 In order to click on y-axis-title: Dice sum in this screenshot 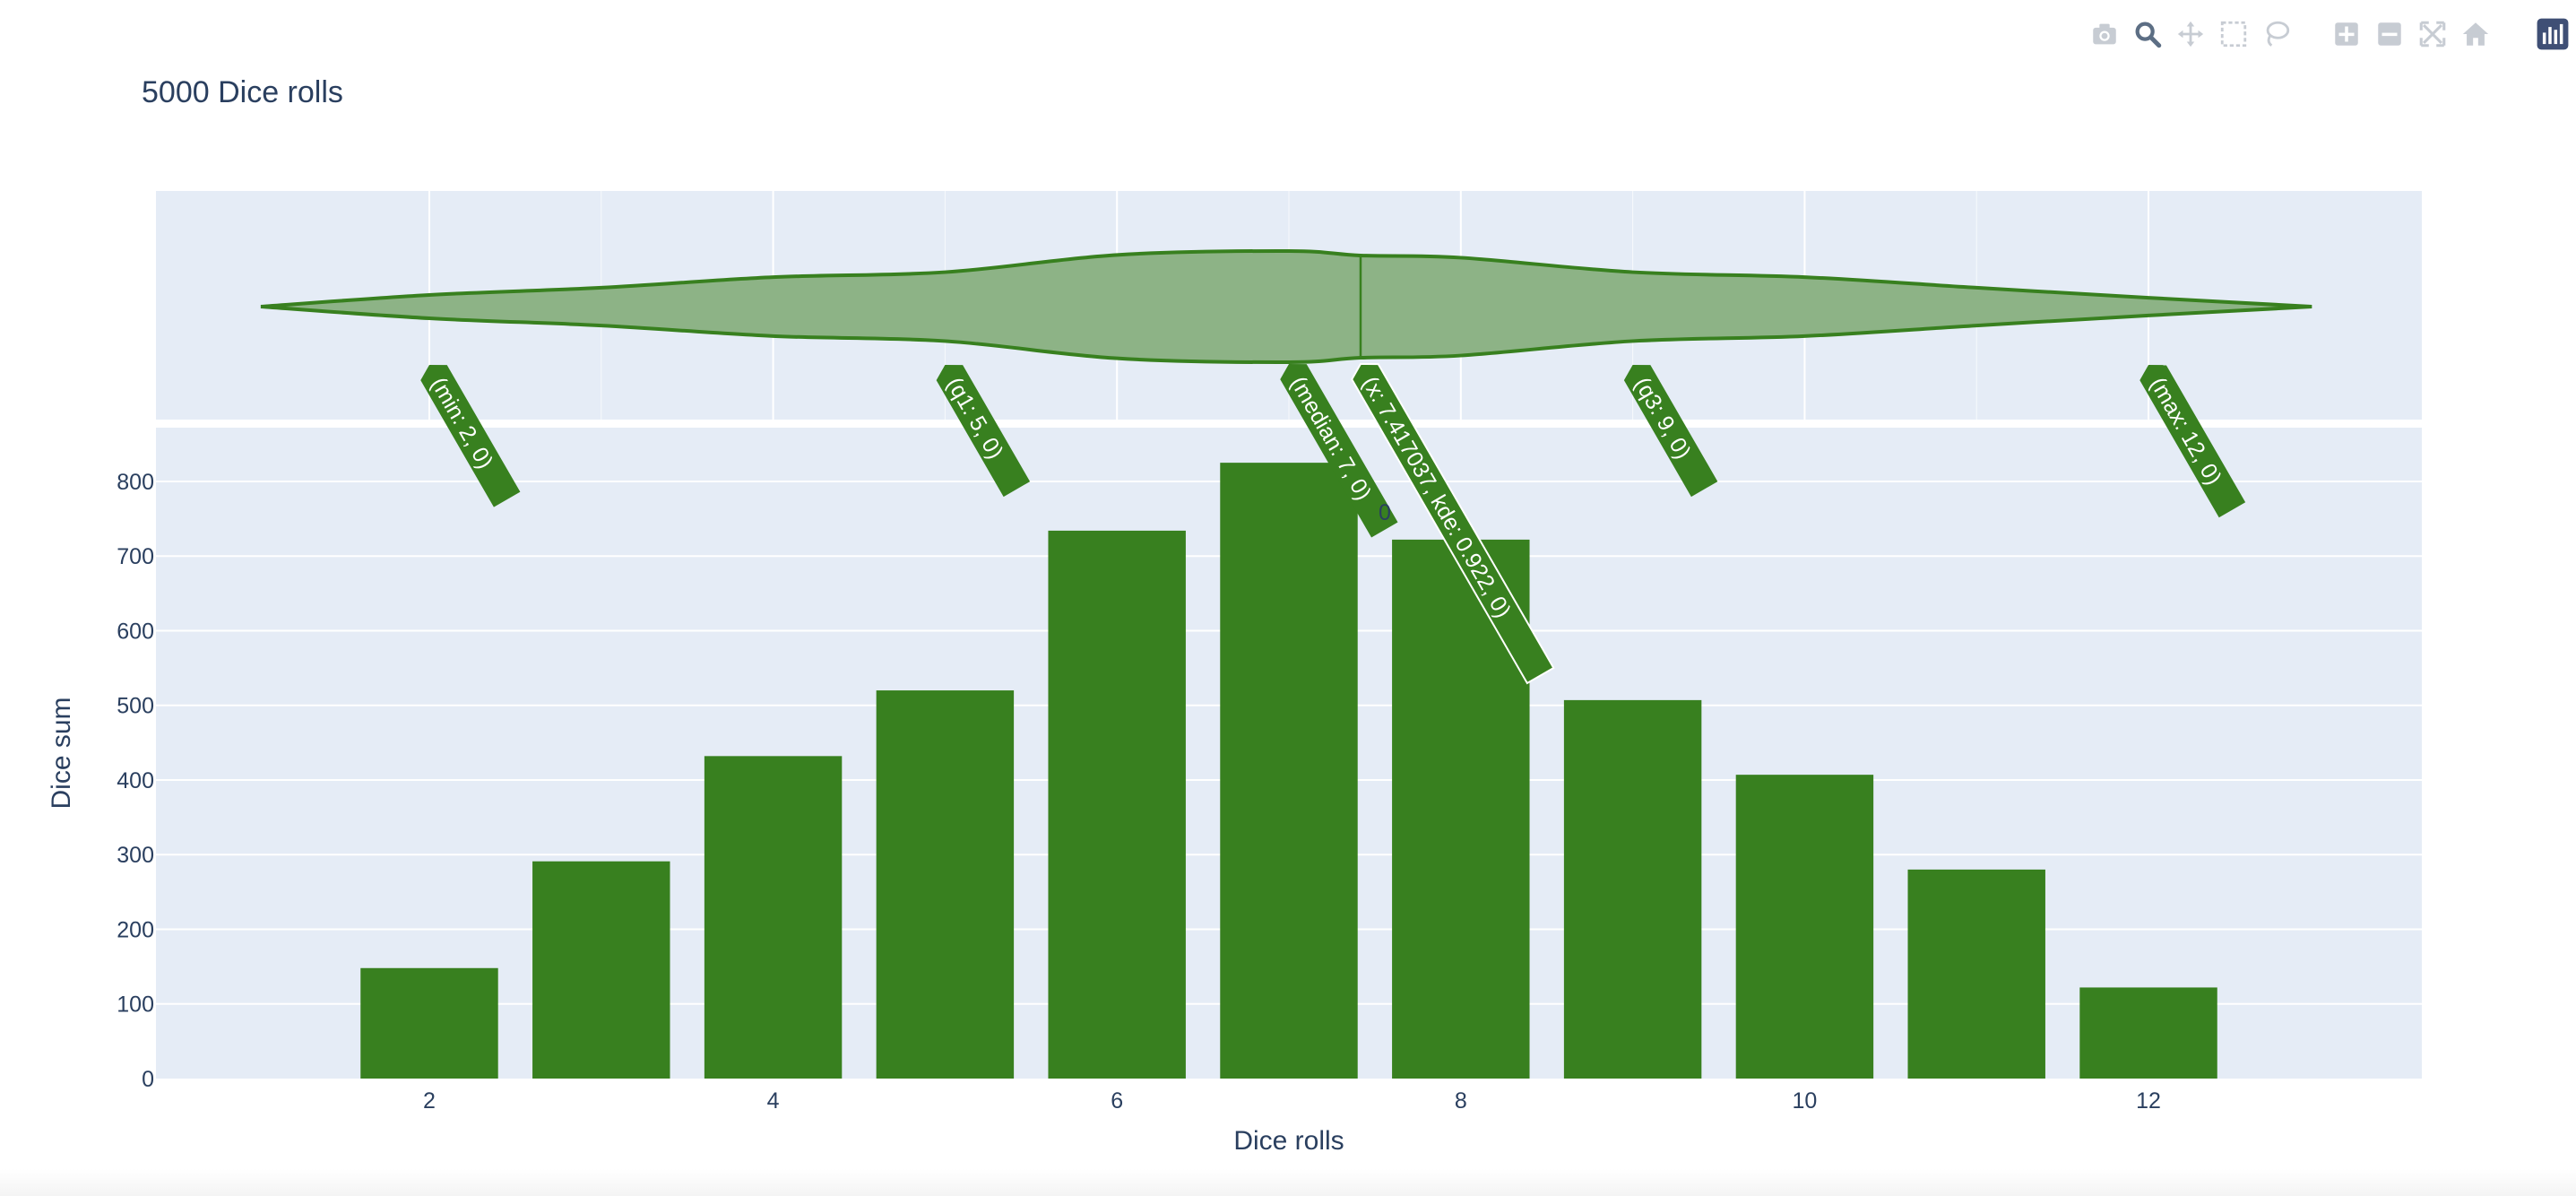, I will do `click(61, 753)`.